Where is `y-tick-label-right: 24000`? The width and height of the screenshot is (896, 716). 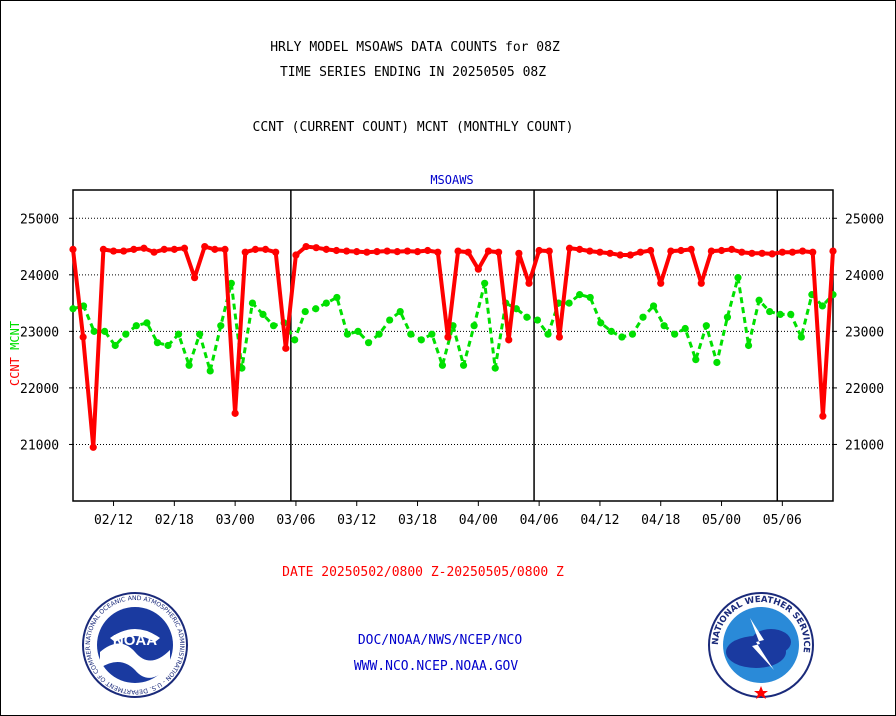
y-tick-label-right: 24000 is located at coordinates (864, 276).